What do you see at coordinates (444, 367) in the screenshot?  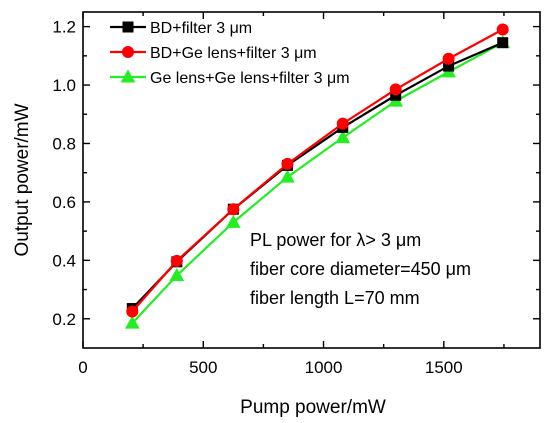 I see `x-tick-label: 1500` at bounding box center [444, 367].